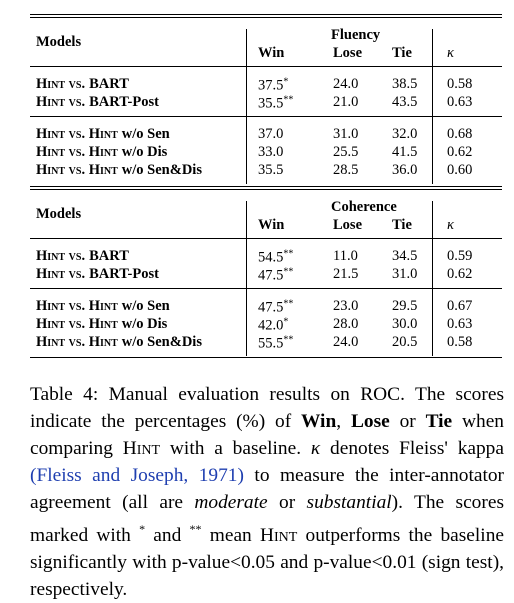 Image resolution: width=514 pixels, height=603 pixels. What do you see at coordinates (460, 134) in the screenshot?
I see `kappa-value: 0.68` at bounding box center [460, 134].